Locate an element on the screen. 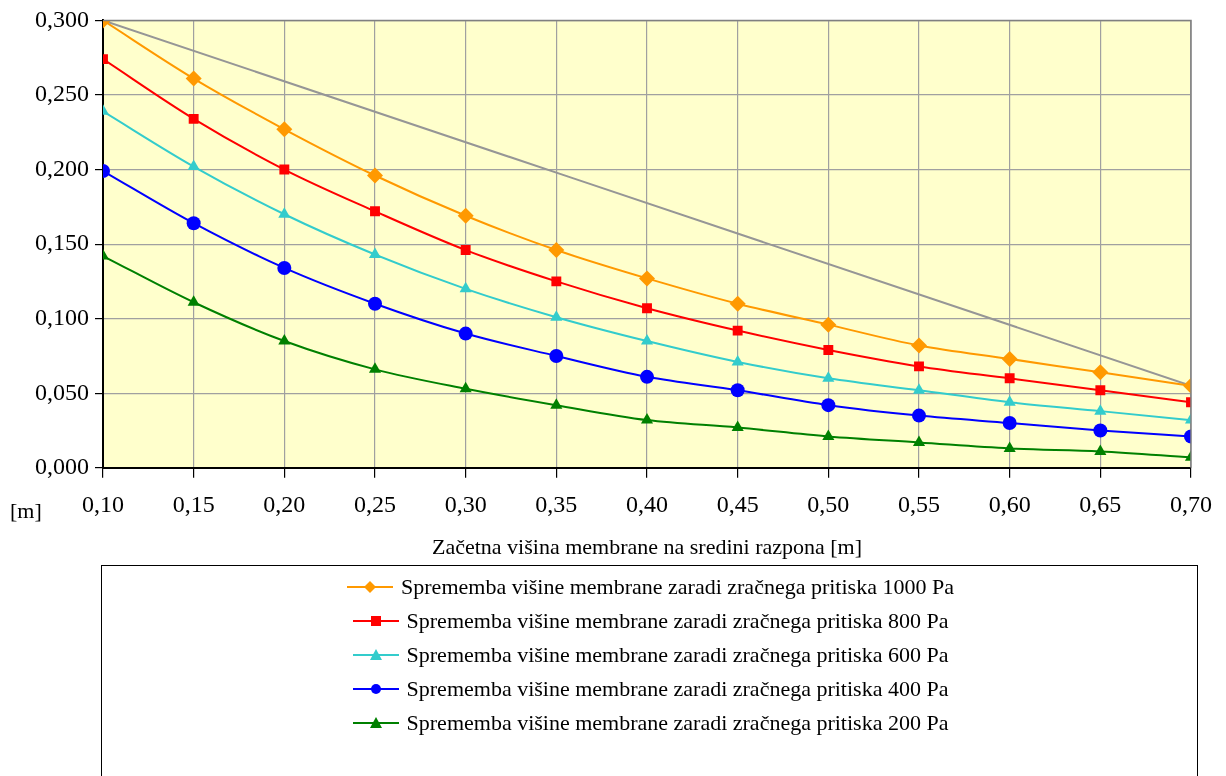 The width and height of the screenshot is (1226, 776). x-axis-title: Začetna višina membrane na sredini razpona [m] is located at coordinates (647, 546).